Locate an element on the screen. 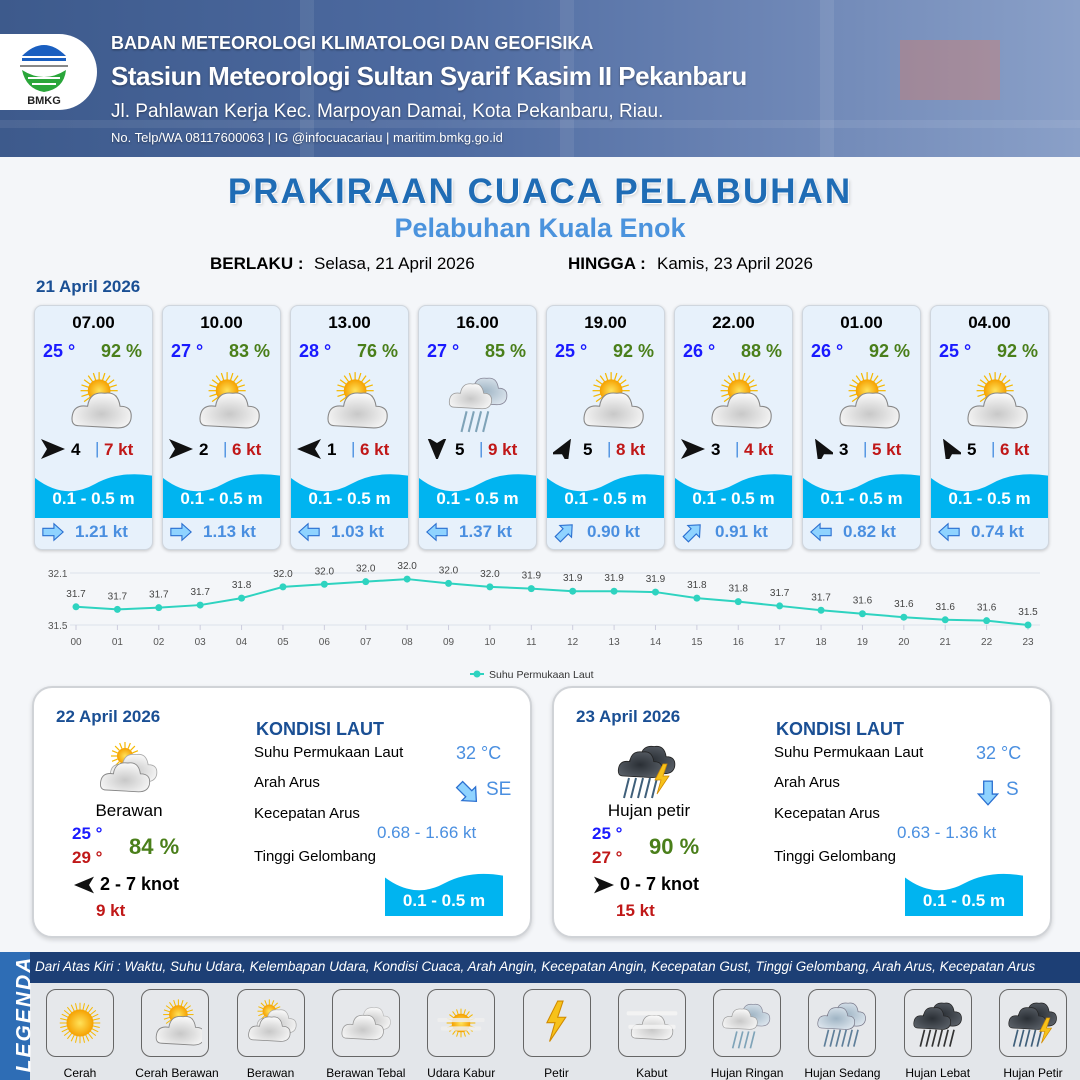 Image resolution: width=1080 pixels, height=1080 pixels. forecast-time: 07.00 is located at coordinates (93, 322).